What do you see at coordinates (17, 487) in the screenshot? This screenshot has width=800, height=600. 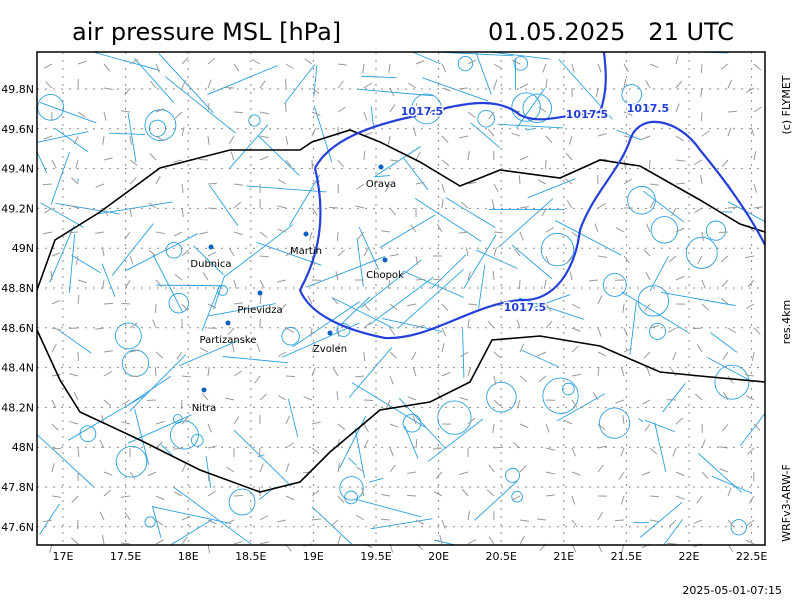 I see `y-tick-label: 47.8N` at bounding box center [17, 487].